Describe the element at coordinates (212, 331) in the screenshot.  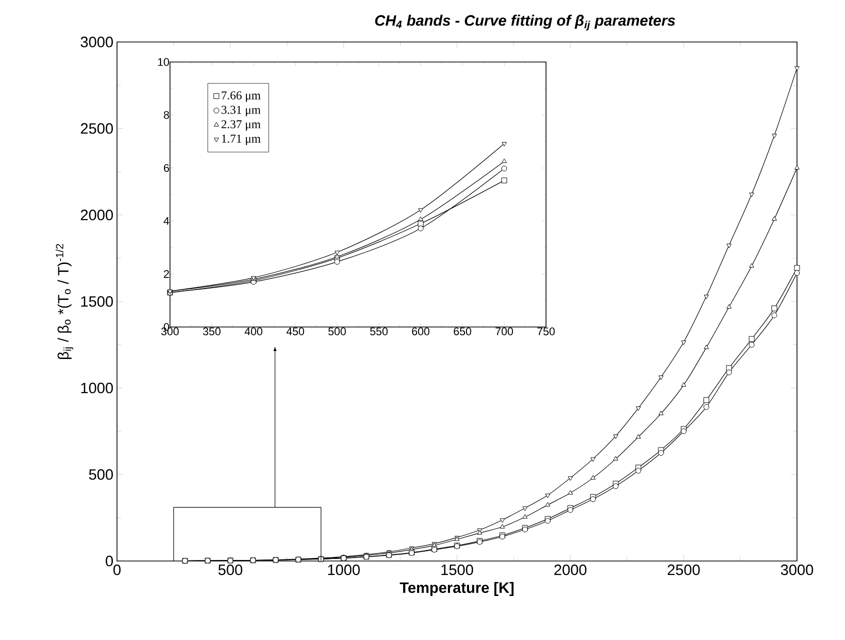
I see `x-tick-label: 350` at that location.